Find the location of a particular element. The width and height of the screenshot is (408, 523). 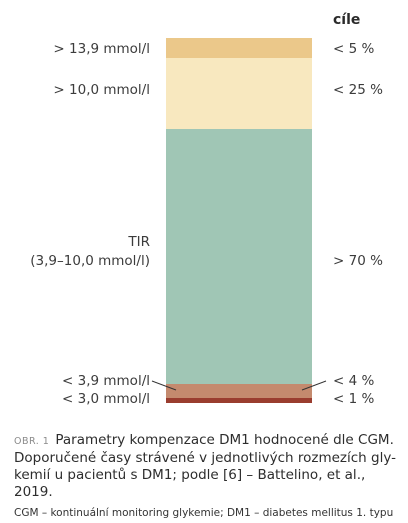

label-tir: TIR is located at coordinates (139, 242).